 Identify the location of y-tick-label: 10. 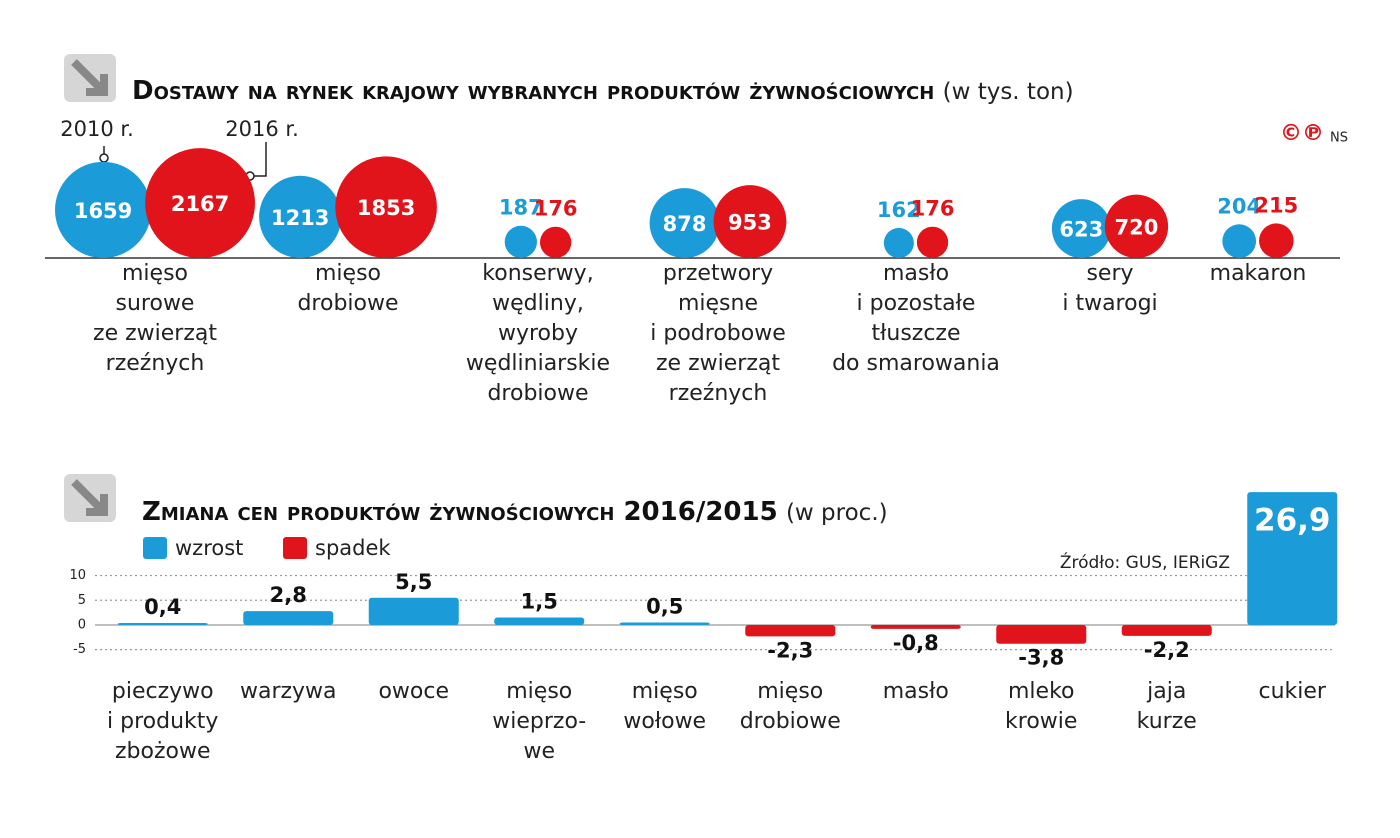
(77, 575).